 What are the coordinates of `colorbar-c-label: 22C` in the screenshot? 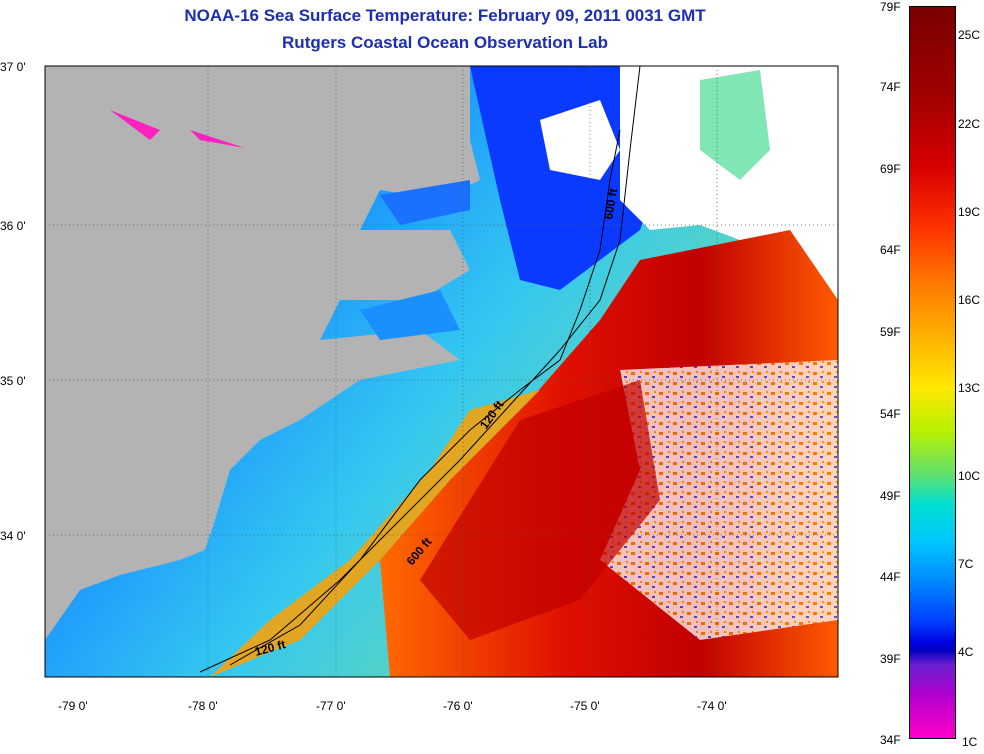 It's located at (969, 124).